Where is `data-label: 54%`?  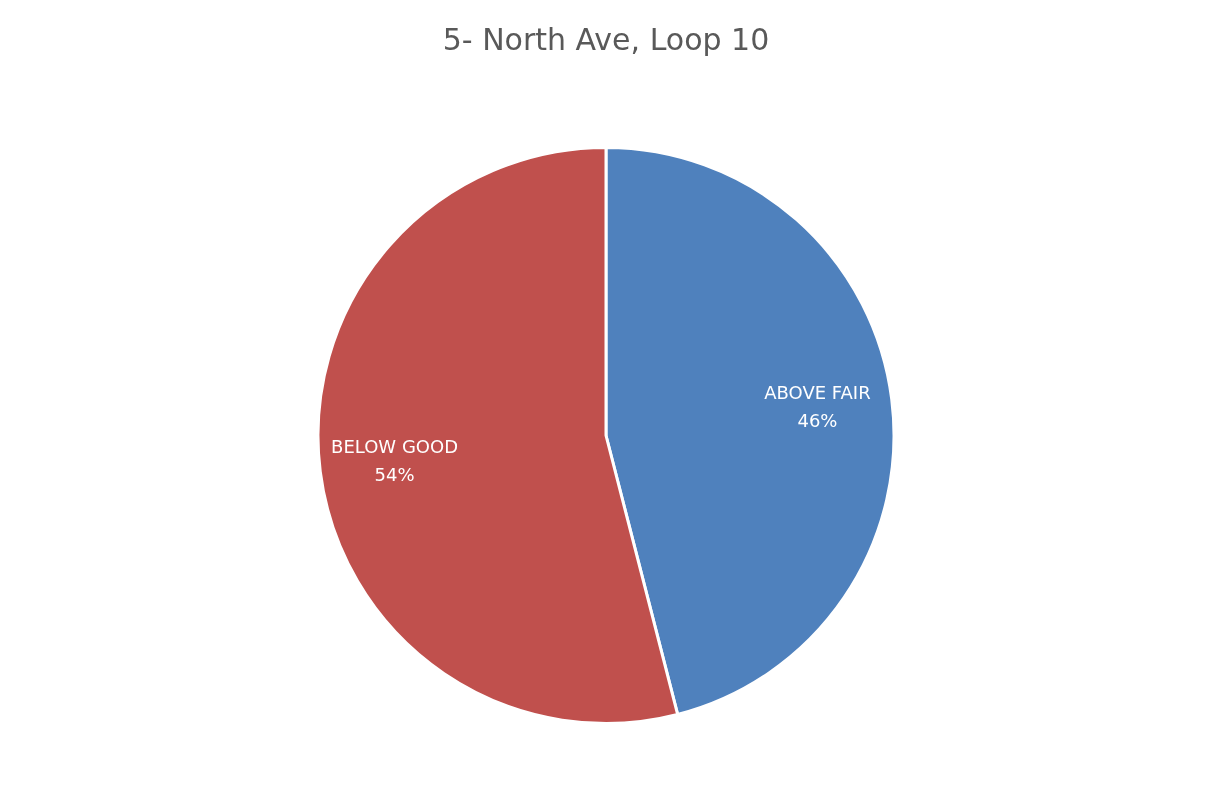 data-label: 54% is located at coordinates (394, 474).